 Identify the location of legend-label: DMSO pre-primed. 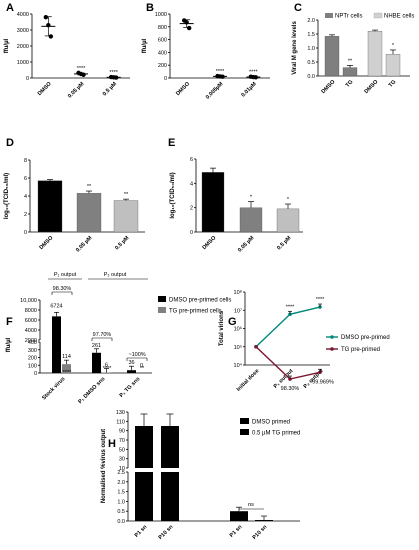
(365, 338).